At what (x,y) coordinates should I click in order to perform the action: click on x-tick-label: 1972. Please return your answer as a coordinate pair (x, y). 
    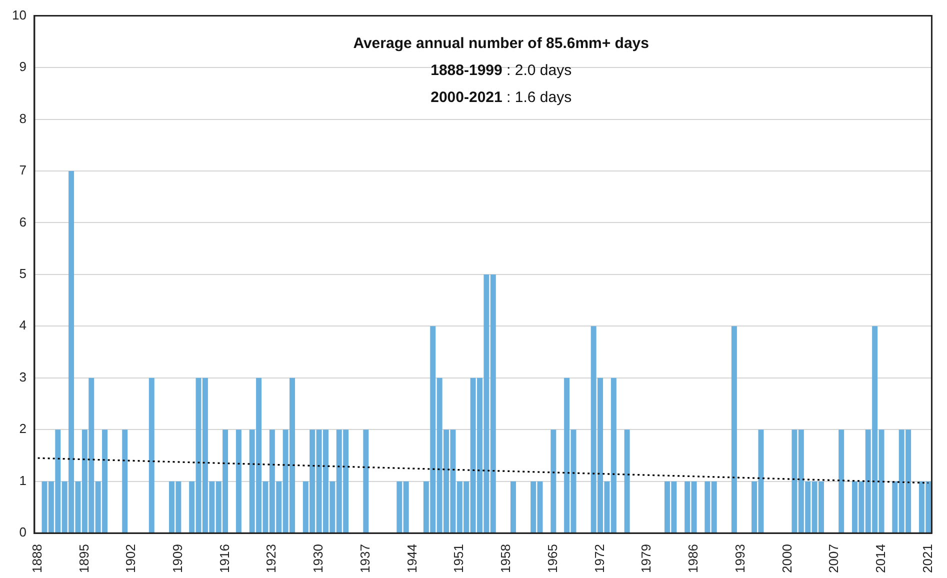
    Looking at the image, I should click on (599, 558).